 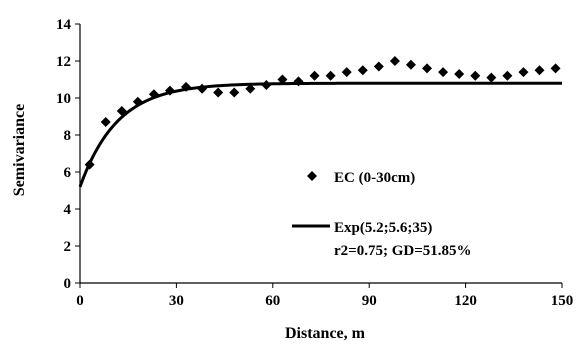 I want to click on y-axis-label: Semivariance, so click(x=19, y=150).